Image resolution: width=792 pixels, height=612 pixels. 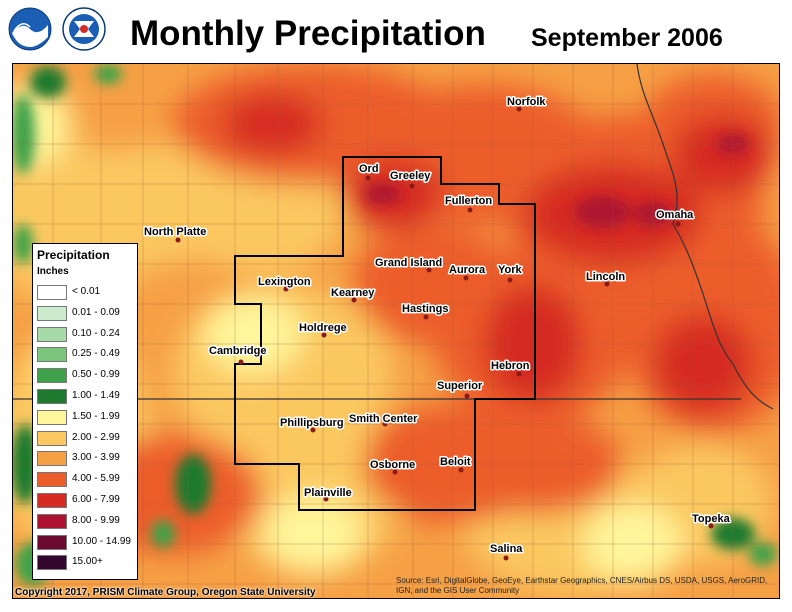 What do you see at coordinates (96, 312) in the screenshot?
I see `legend-label: 0.01 - 0.09` at bounding box center [96, 312].